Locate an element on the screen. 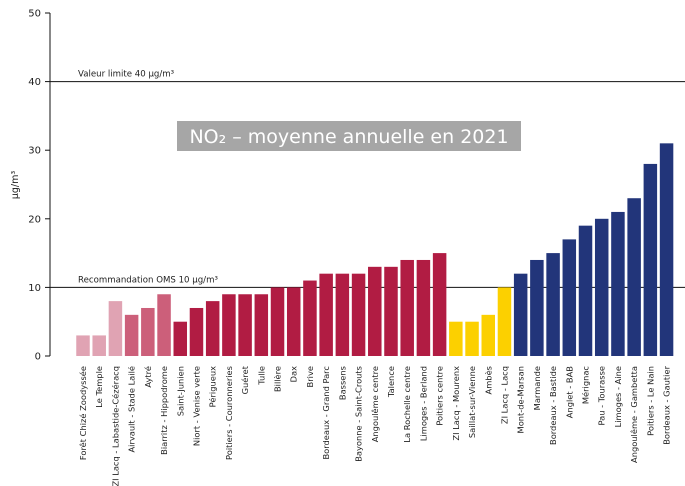  x-category-label: Talence is located at coordinates (391, 382).